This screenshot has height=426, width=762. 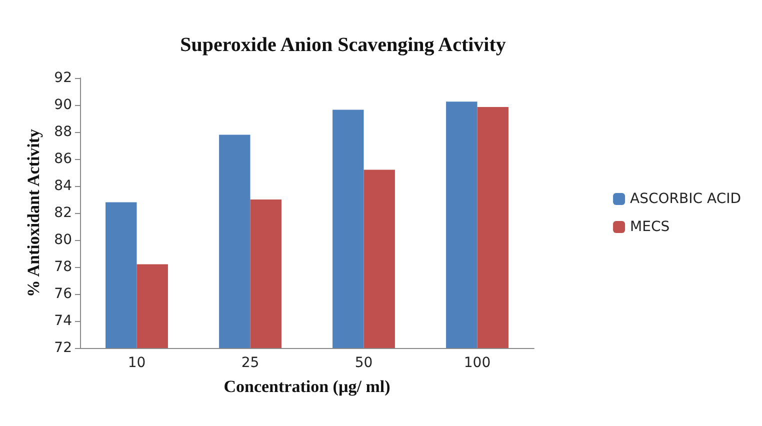 What do you see at coordinates (63, 159) in the screenshot?
I see `y-tick-label: 86` at bounding box center [63, 159].